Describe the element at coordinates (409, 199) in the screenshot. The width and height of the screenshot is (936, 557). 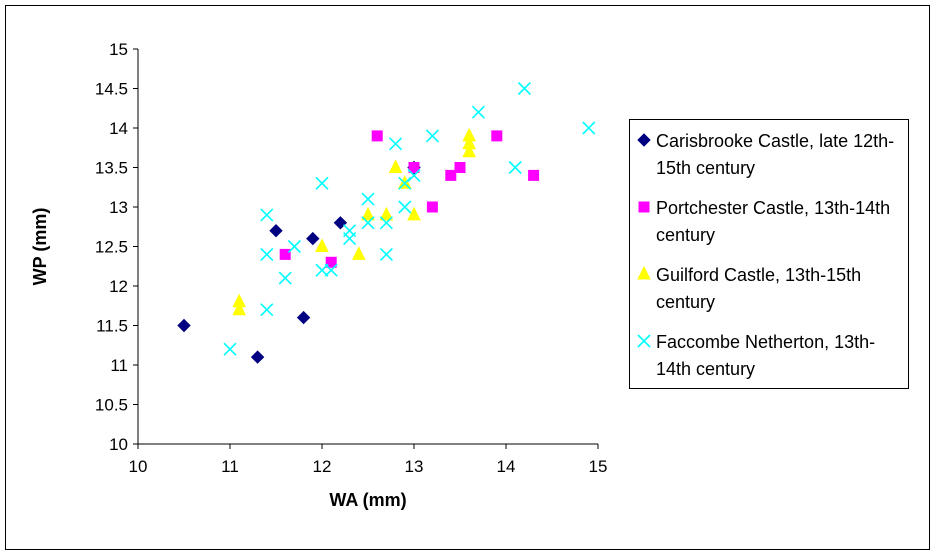
I see `series-square-points` at that location.